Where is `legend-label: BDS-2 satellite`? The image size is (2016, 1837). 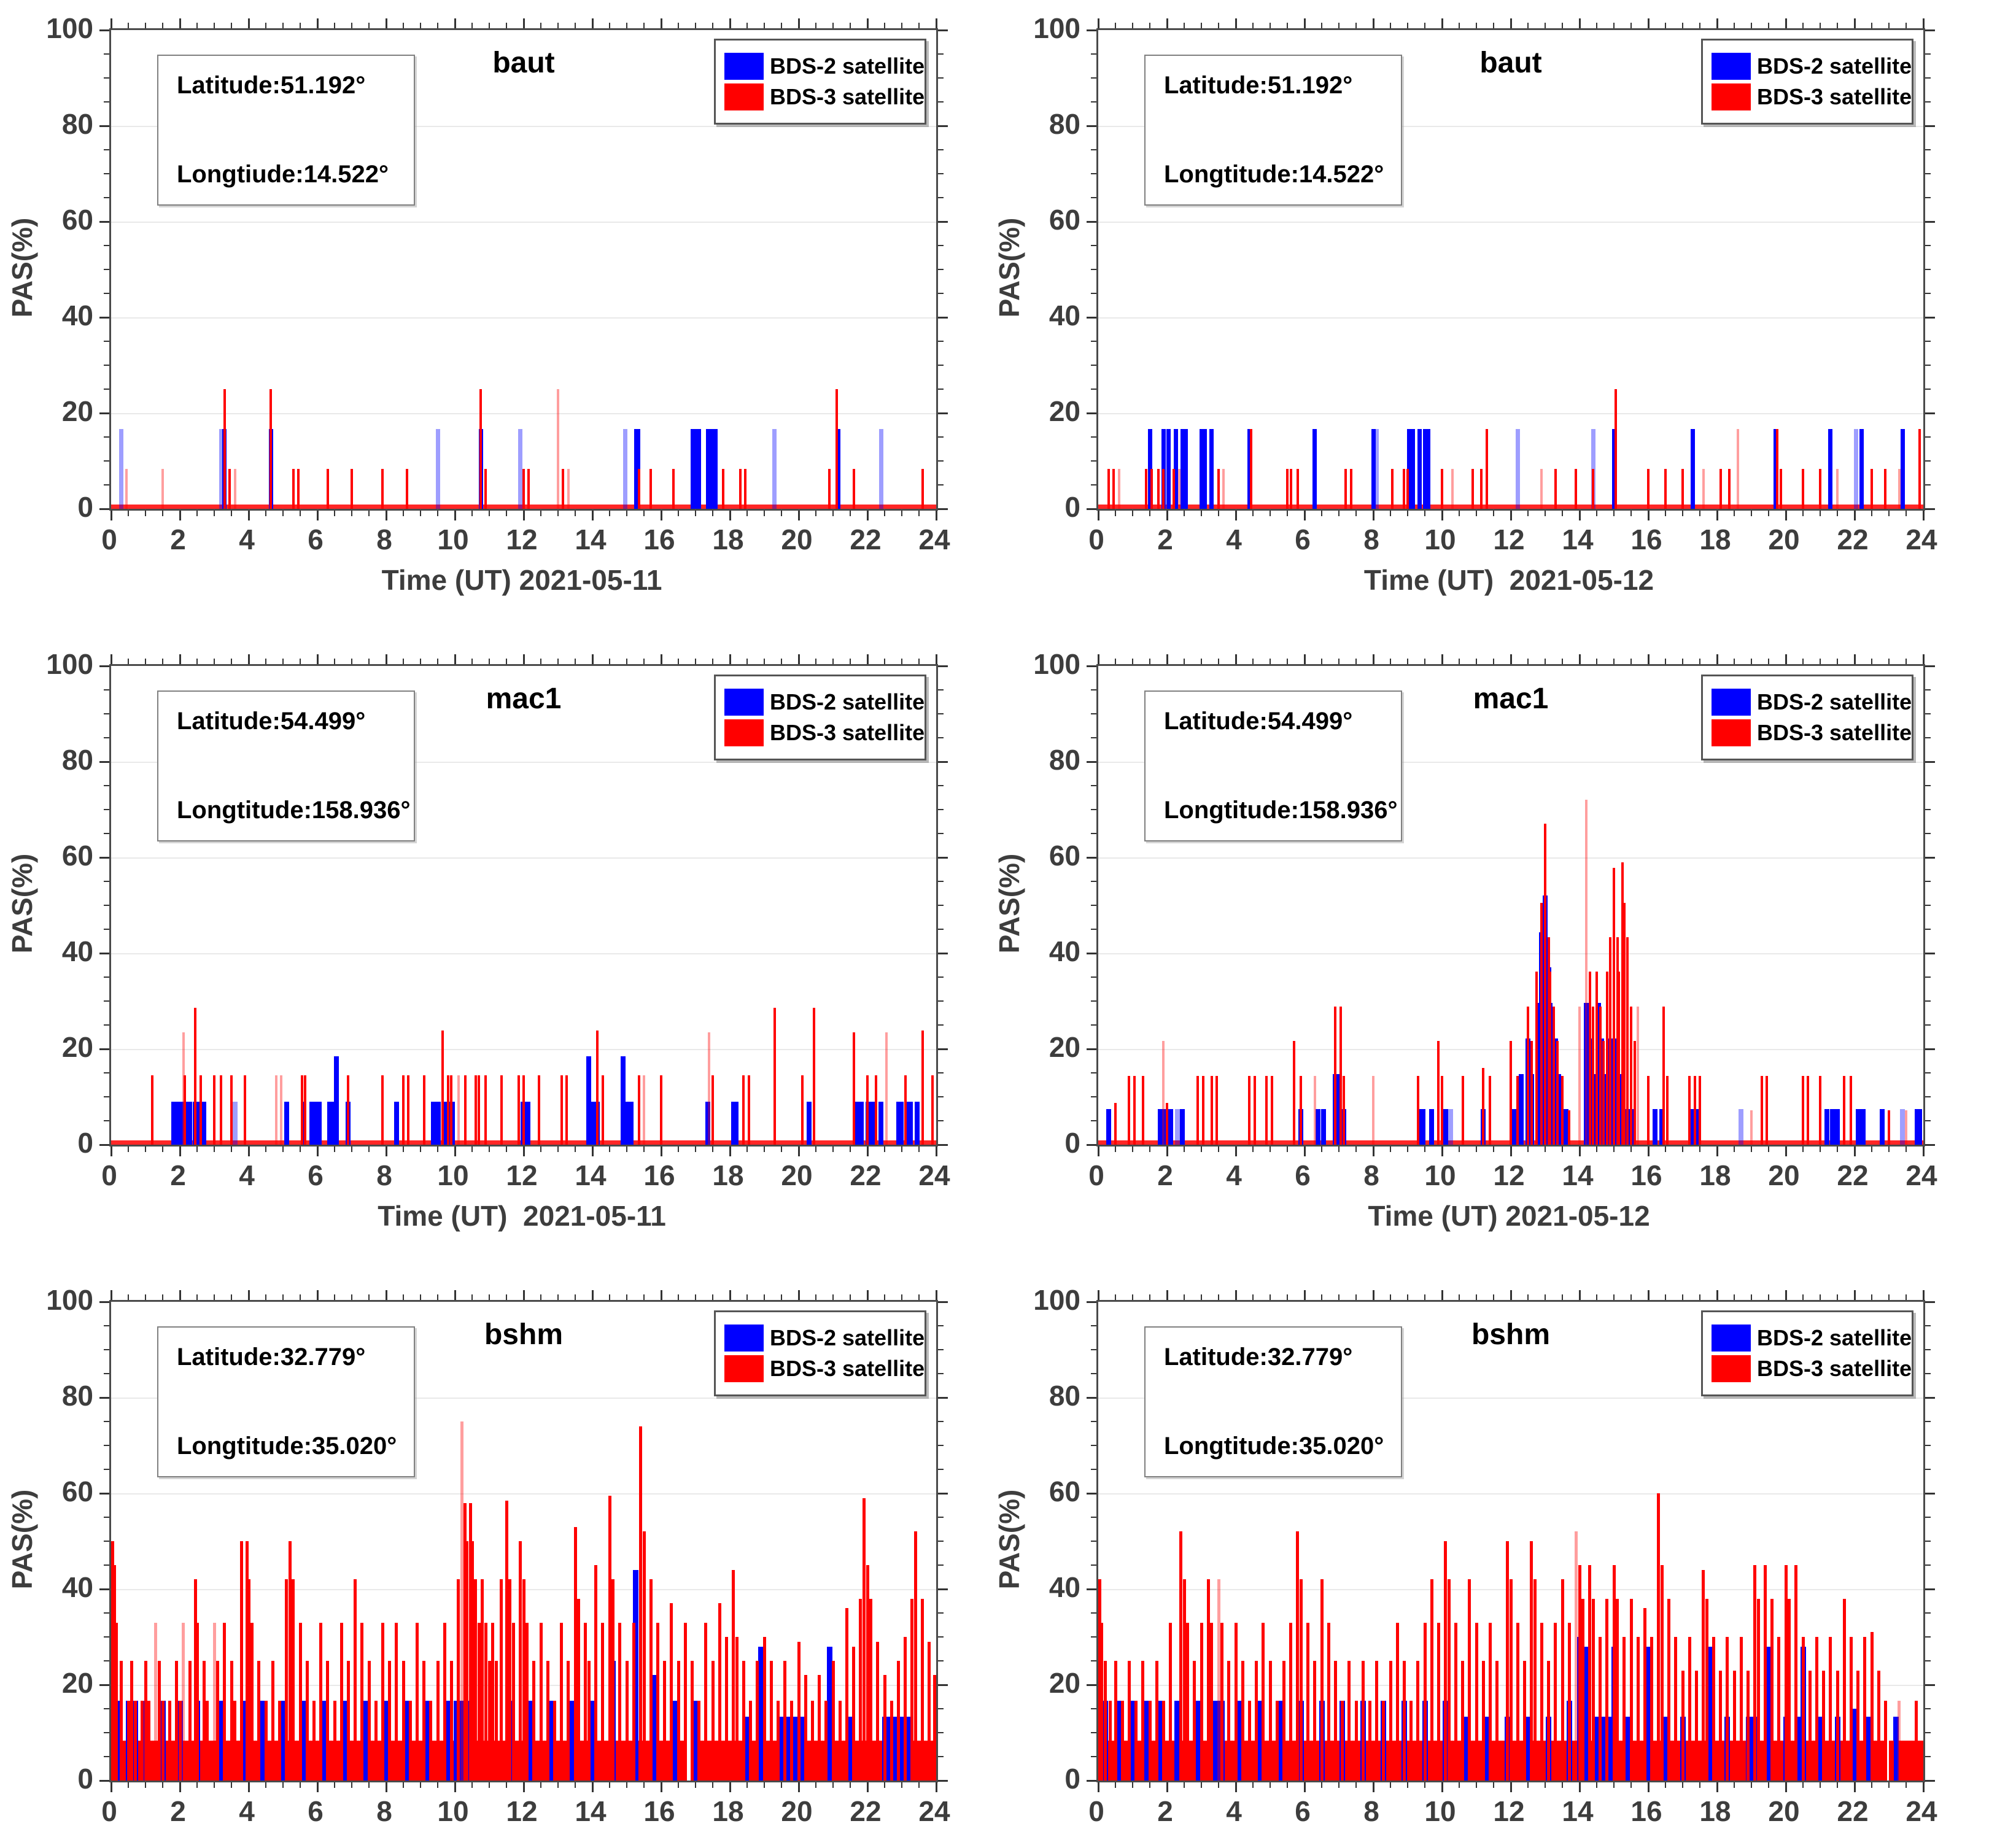 legend-label: BDS-2 satellite is located at coordinates (1834, 66).